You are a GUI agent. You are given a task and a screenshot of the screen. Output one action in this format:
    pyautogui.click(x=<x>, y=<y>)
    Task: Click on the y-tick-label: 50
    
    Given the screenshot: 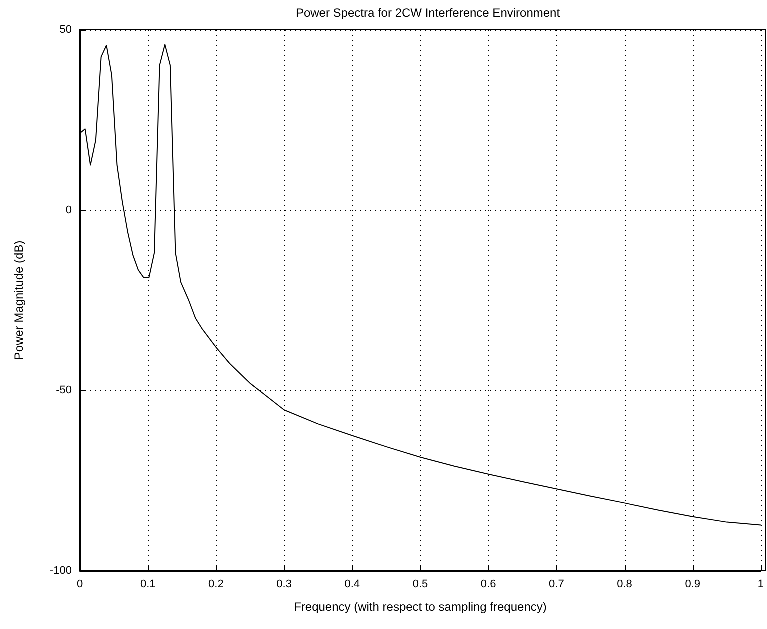 What is the action you would take?
    pyautogui.click(x=66, y=30)
    